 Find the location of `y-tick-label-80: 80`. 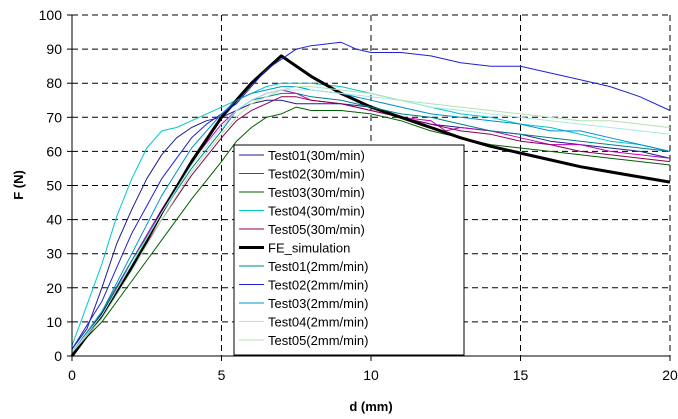

y-tick-label-80: 80 is located at coordinates (54, 83).